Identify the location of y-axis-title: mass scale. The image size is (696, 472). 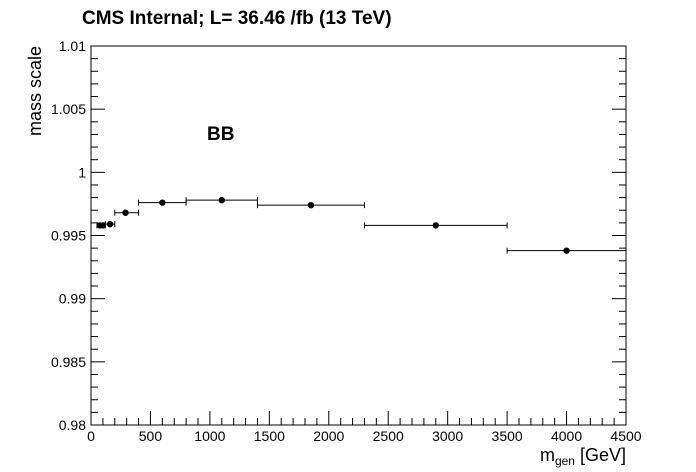
(35, 91).